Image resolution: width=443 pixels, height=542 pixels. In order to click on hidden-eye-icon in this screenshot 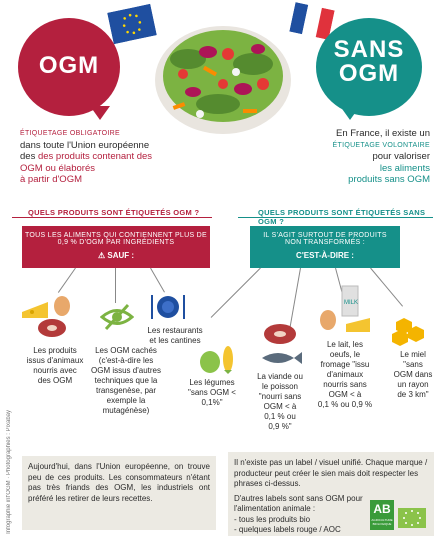, I will do `click(117, 317)`.